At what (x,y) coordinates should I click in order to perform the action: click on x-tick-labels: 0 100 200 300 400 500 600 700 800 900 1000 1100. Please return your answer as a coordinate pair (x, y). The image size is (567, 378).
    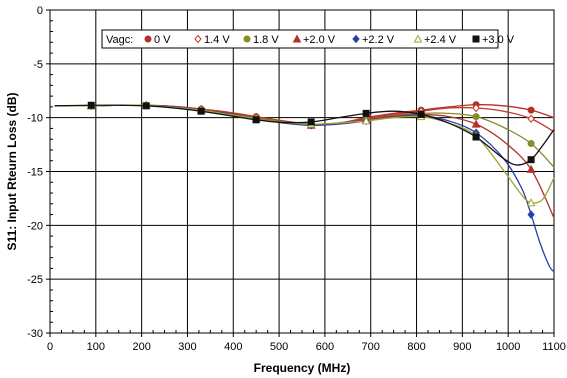
    Looking at the image, I should click on (306, 347).